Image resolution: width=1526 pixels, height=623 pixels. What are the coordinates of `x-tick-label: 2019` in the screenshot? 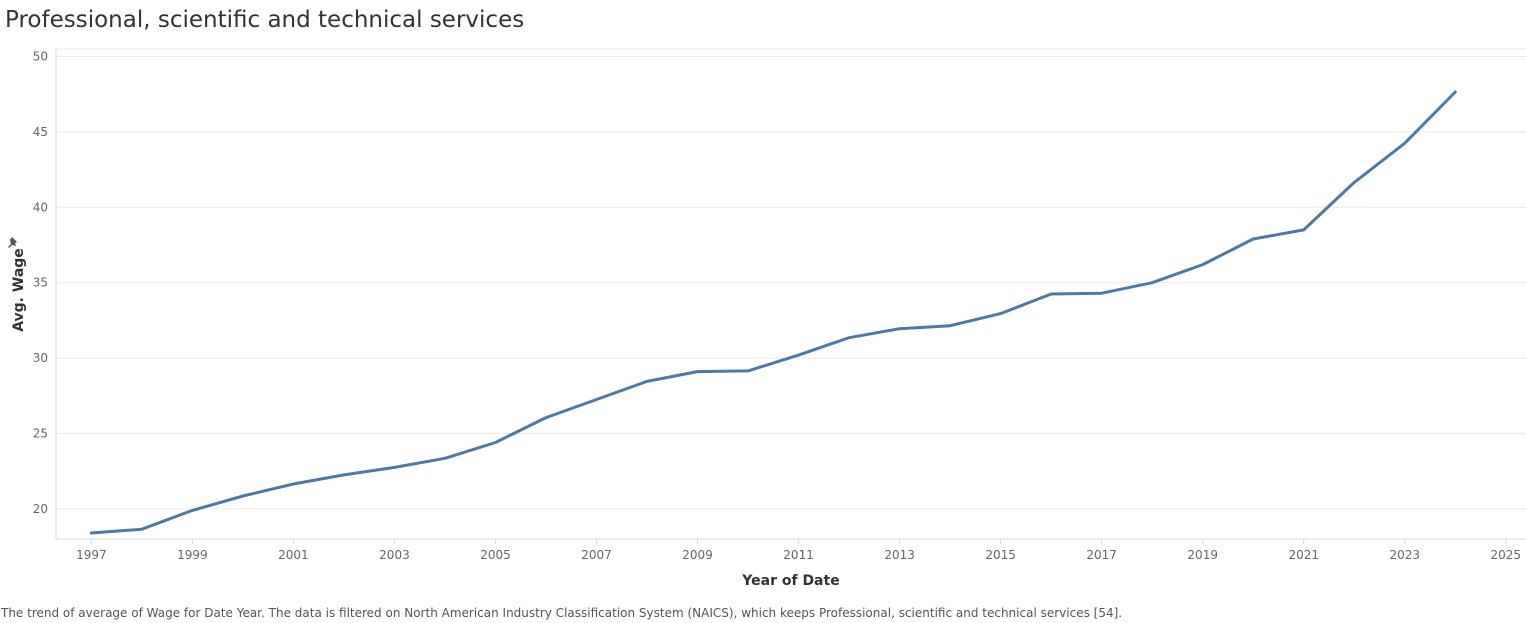 It's located at (1202, 555).